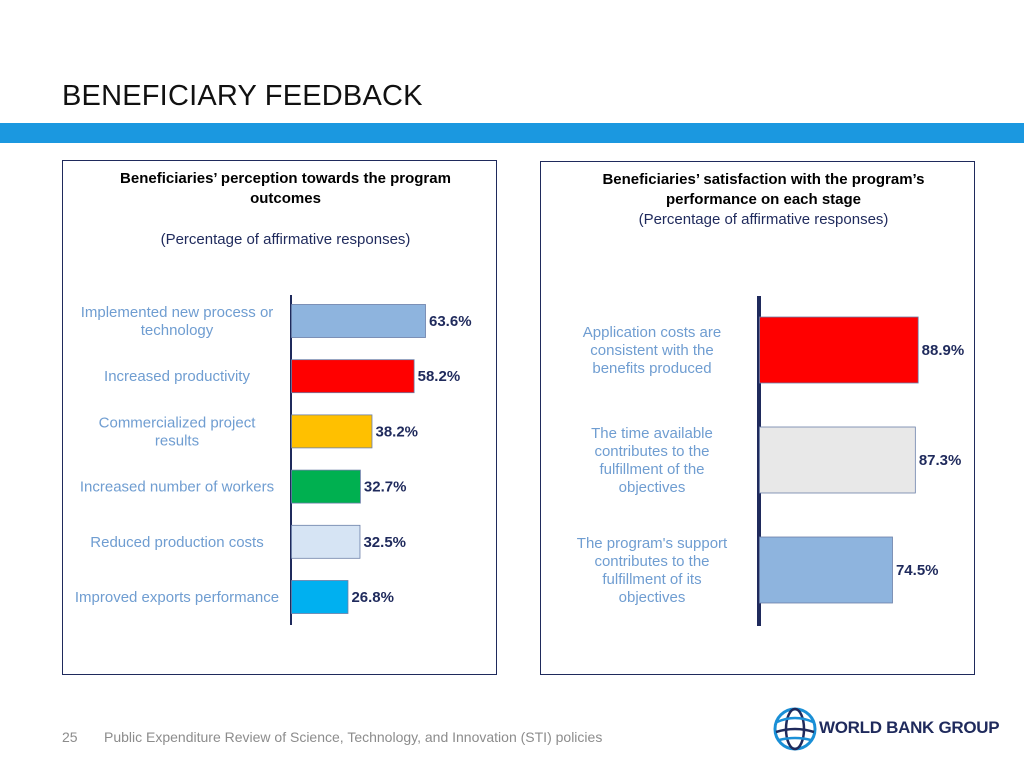  What do you see at coordinates (285, 239) in the screenshot?
I see `chart-subtitle-outcomes: (Percentage of affirmative responses)` at bounding box center [285, 239].